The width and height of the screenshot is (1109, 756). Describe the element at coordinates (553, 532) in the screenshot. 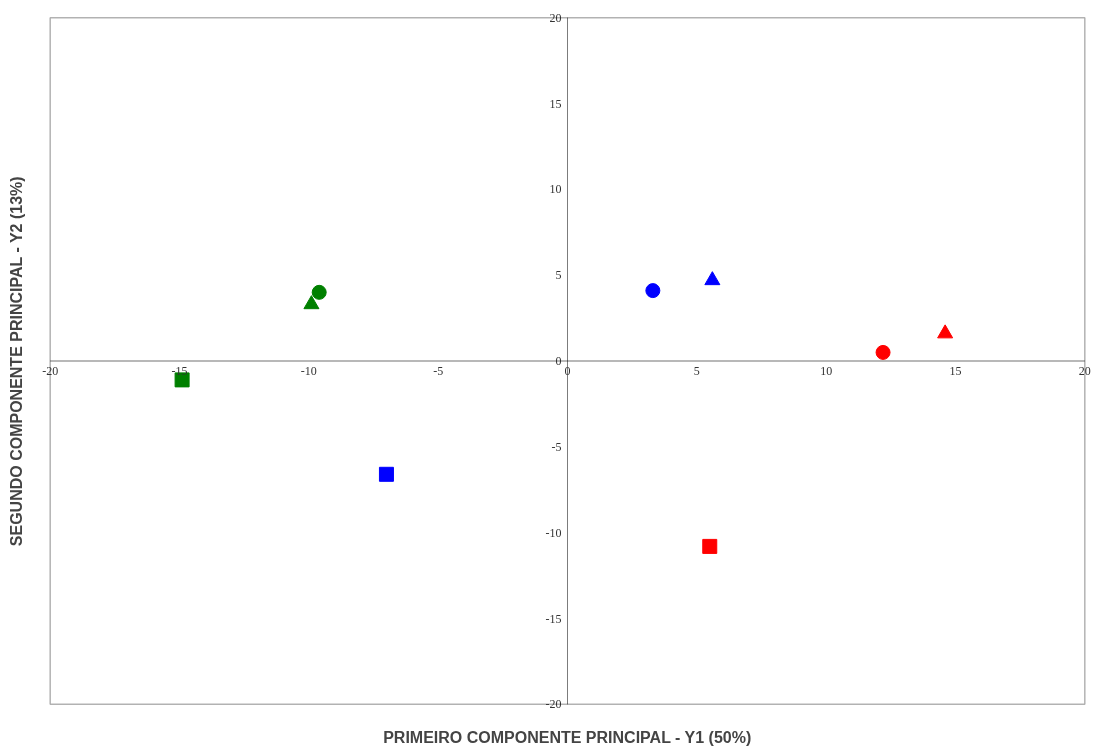

I see `y-tick-label: -10` at that location.